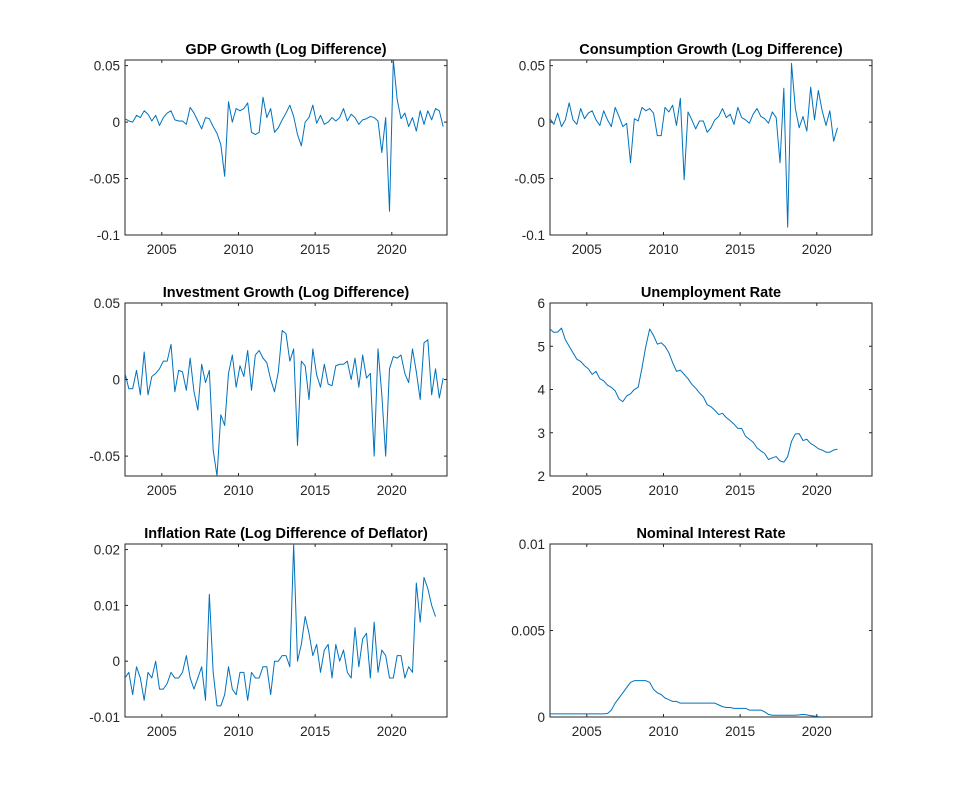  Describe the element at coordinates (104, 717) in the screenshot. I see `y-tick-label: -0.01` at that location.